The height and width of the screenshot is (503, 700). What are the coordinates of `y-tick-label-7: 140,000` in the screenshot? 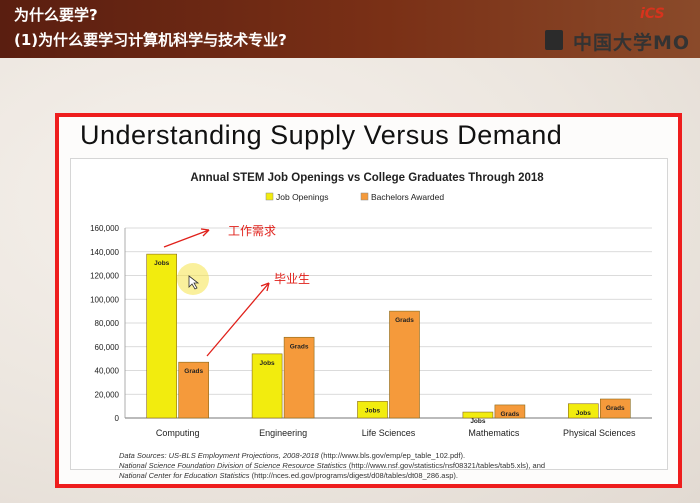 It's located at (104, 252).